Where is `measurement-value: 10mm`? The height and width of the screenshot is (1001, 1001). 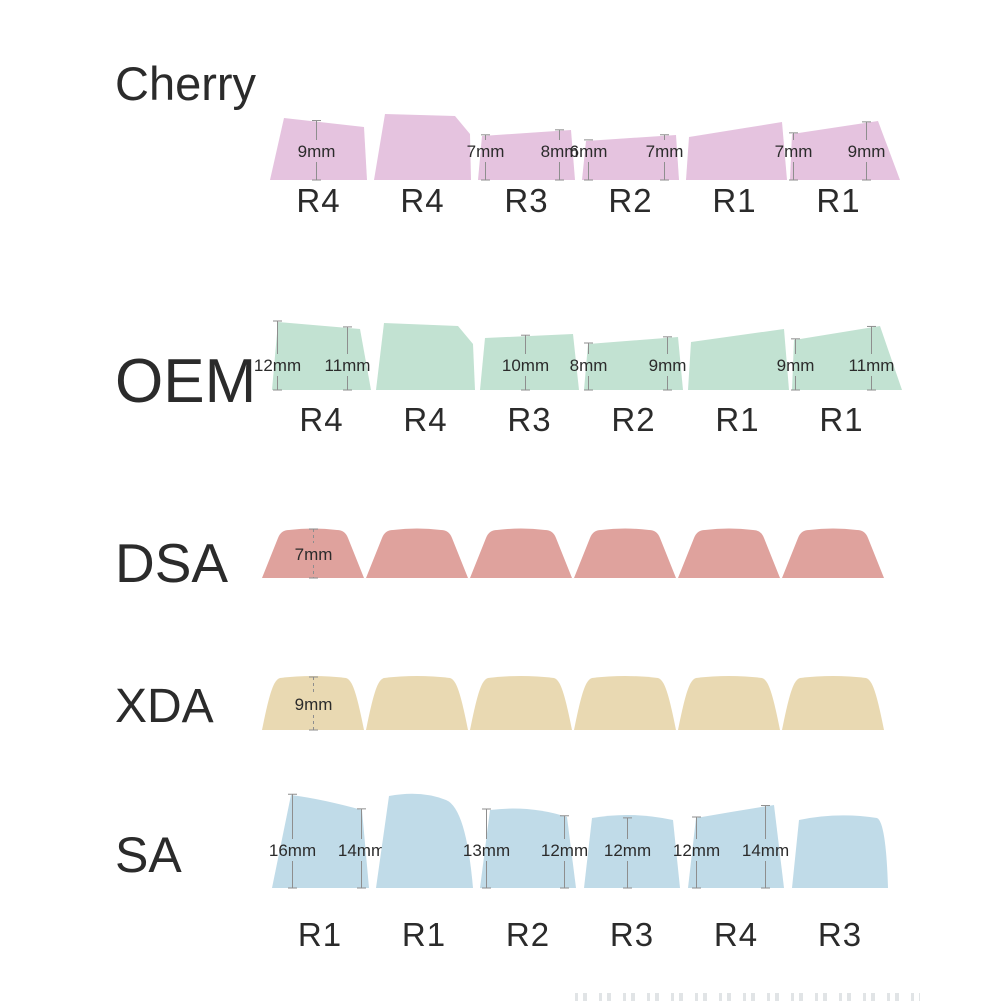
measurement-value: 10mm is located at coordinates (525, 365).